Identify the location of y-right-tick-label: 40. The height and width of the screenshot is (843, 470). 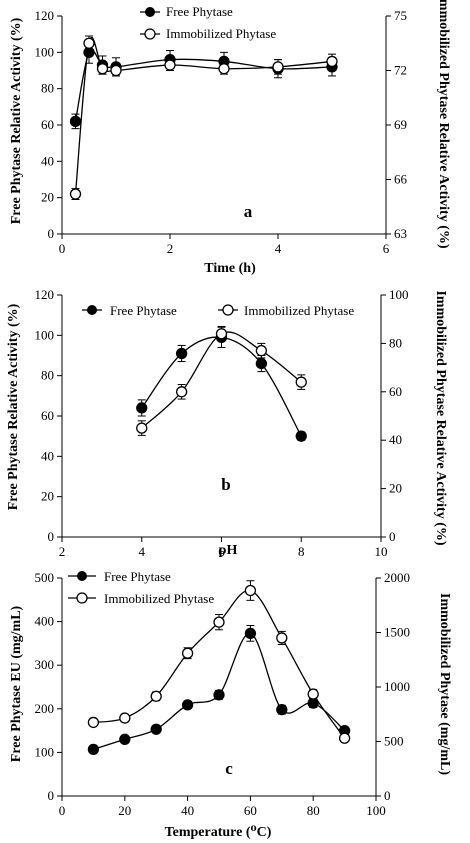
(395, 439).